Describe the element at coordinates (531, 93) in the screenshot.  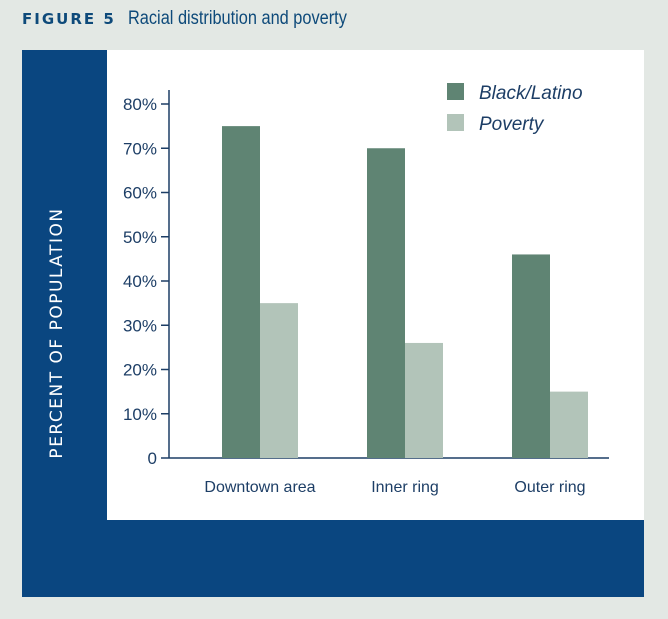
I see `legend-label-0: Black/Latino` at that location.